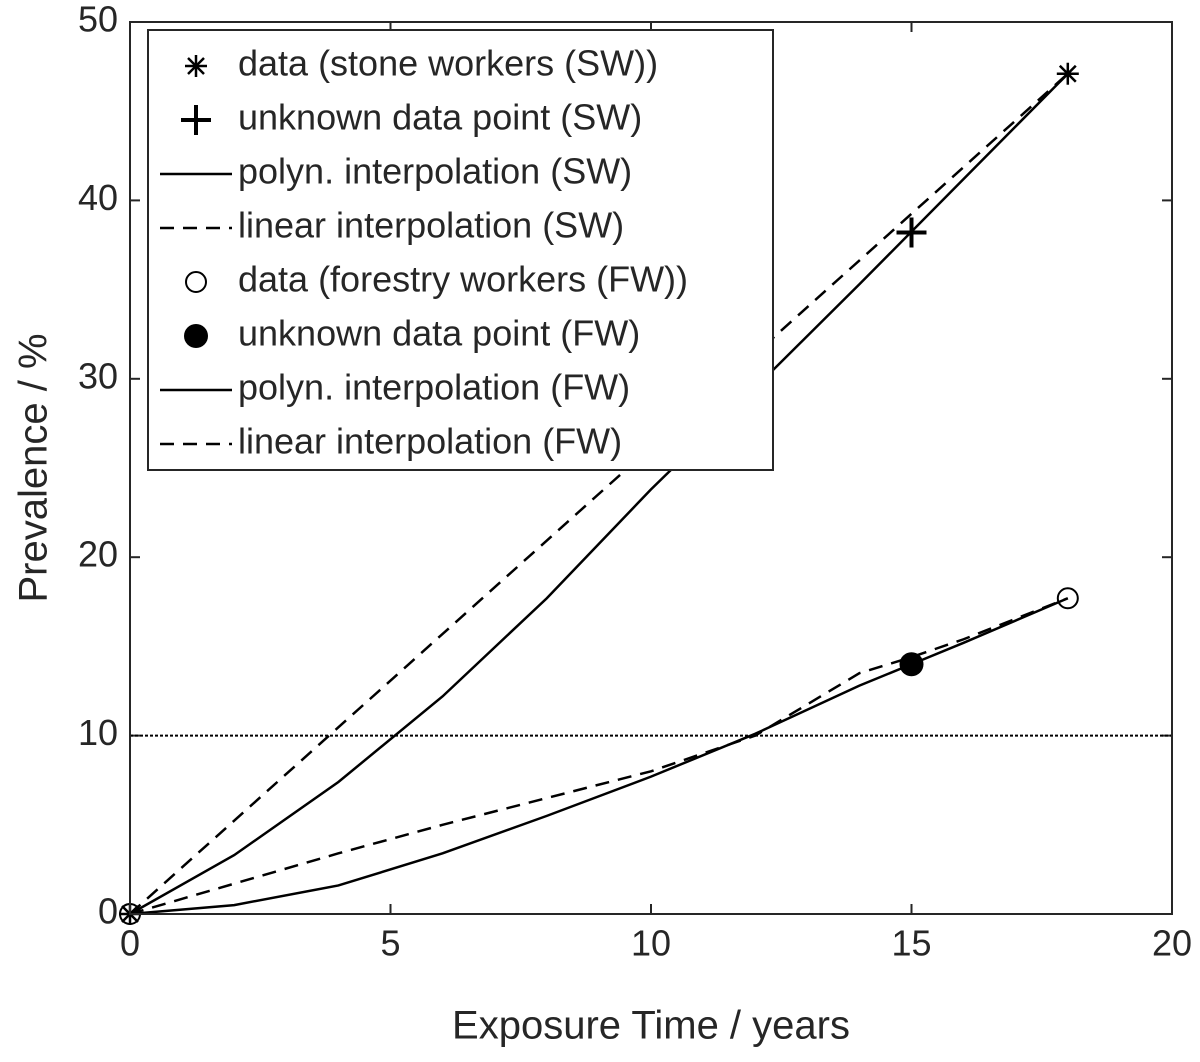 This screenshot has height=1062, width=1200. I want to click on y-tick-label: 10, so click(98, 732).